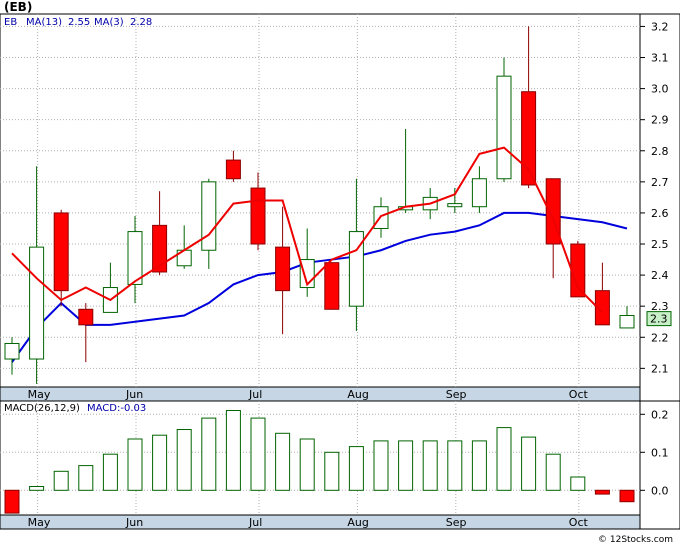  I want to click on macd-x-ticks: May Jun Jul Aug Sep Oct, so click(308, 522).